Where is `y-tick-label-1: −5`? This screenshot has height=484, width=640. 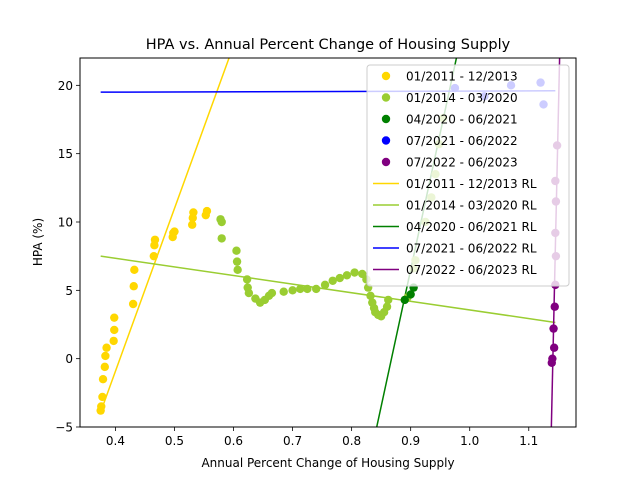 y-tick-label-1: −5 is located at coordinates (64, 428).